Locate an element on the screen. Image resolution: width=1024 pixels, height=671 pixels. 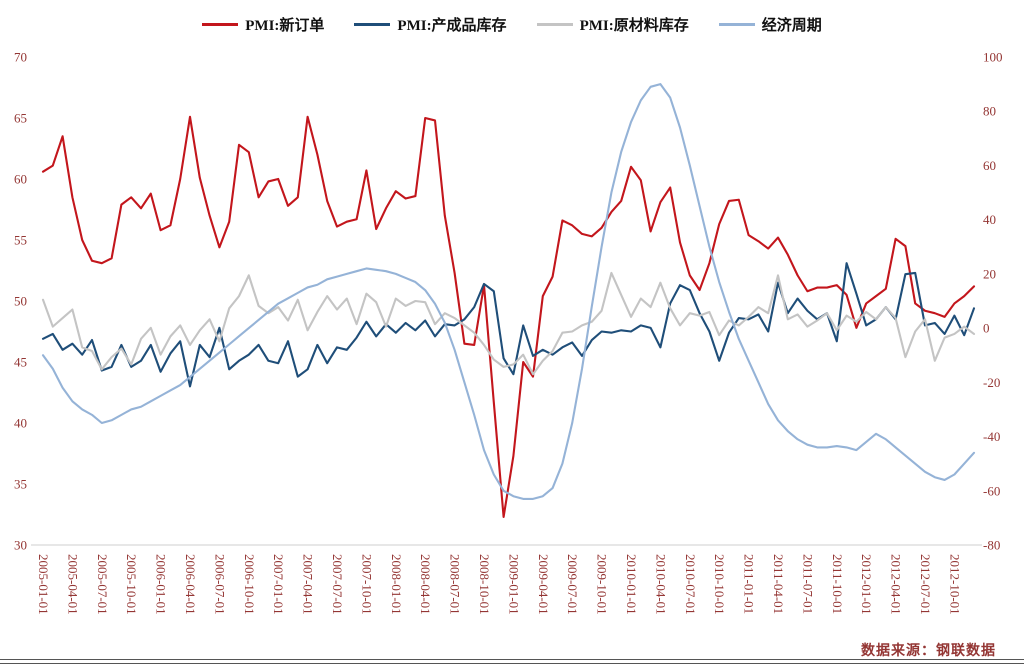
legend-label: PMI:新订单 is located at coordinates (285, 26).